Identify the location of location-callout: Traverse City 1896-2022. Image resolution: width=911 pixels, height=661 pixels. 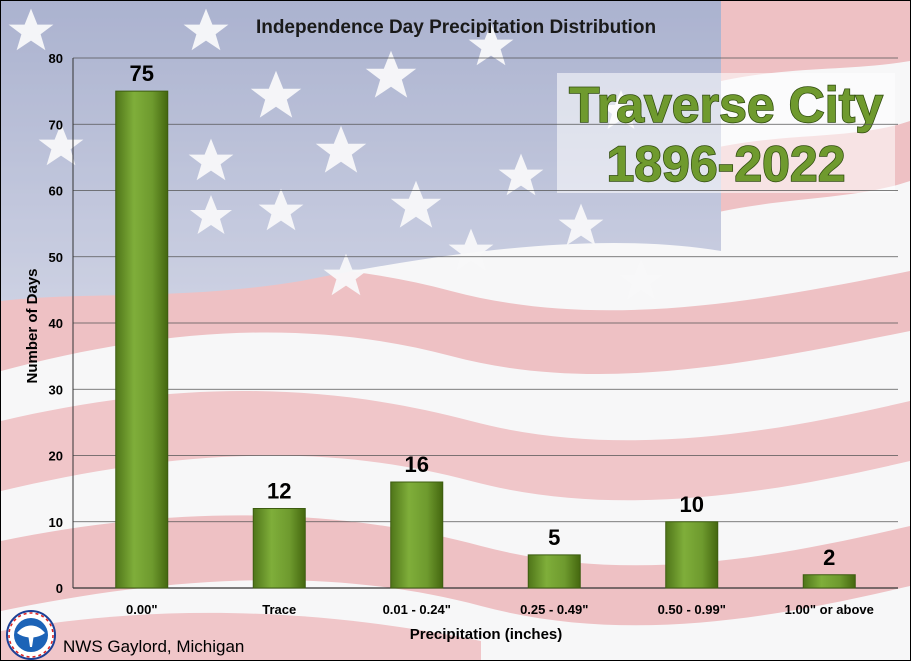
(726, 133).